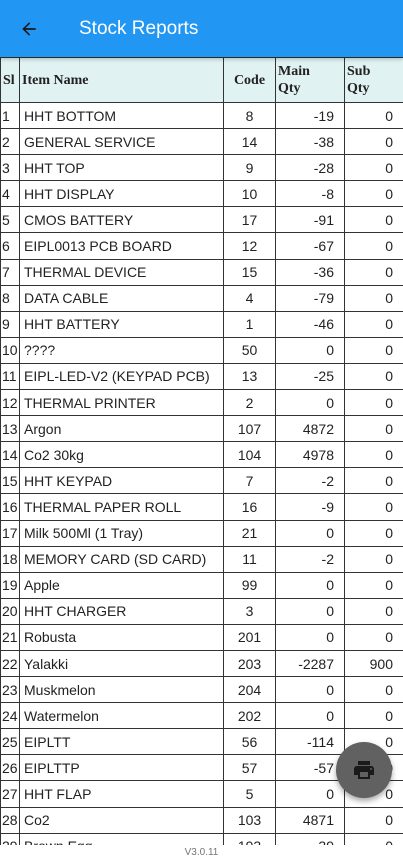 This screenshot has height=867, width=403. I want to click on table-row: 11 EIPL-LED-V2 (KEYPAD PCB) 13 -25 0, so click(201, 376).